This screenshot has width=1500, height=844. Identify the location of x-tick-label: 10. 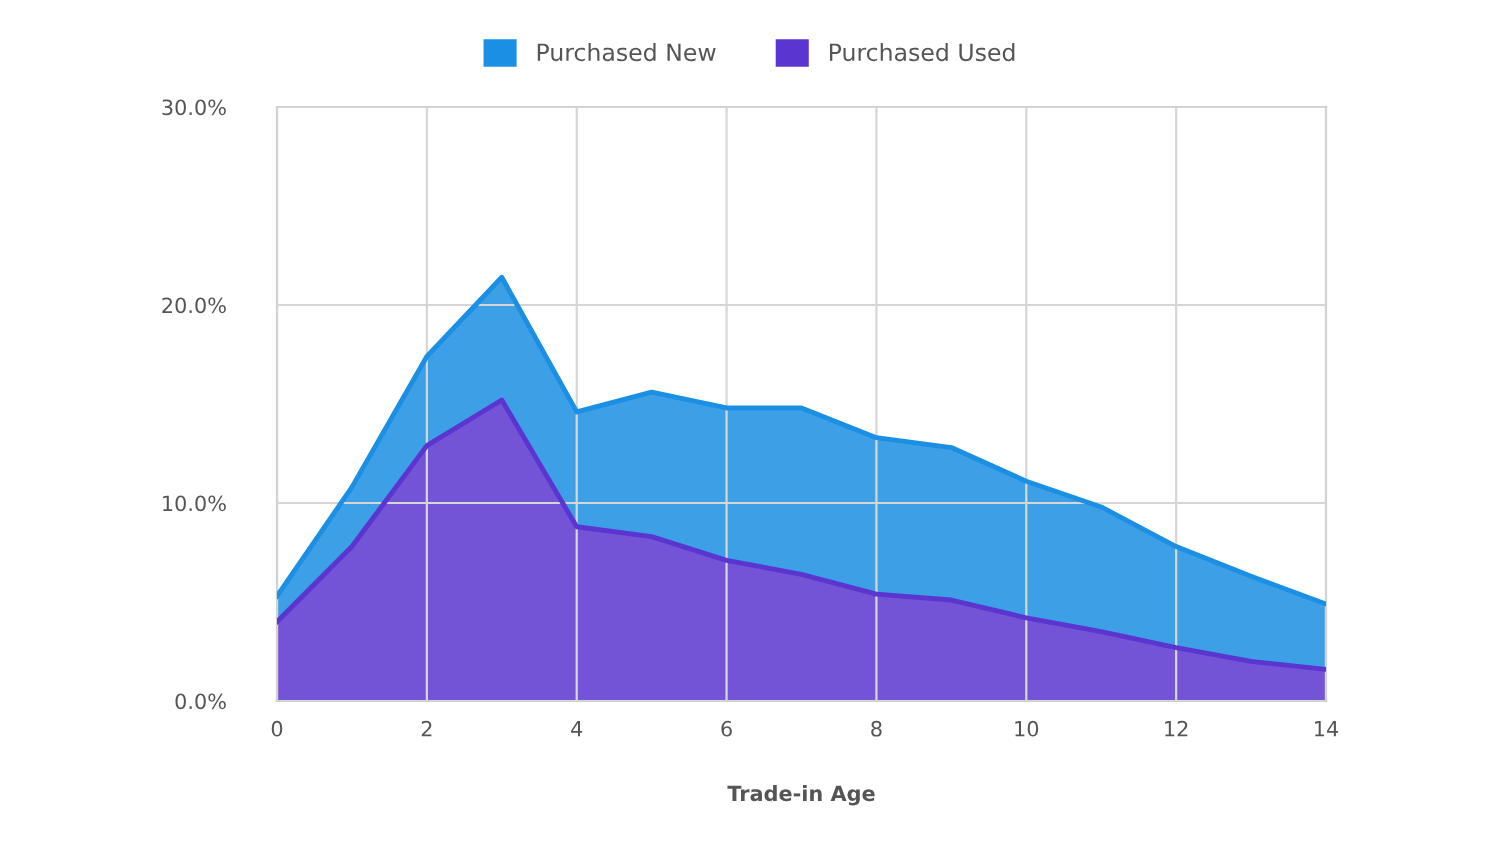
(1027, 728).